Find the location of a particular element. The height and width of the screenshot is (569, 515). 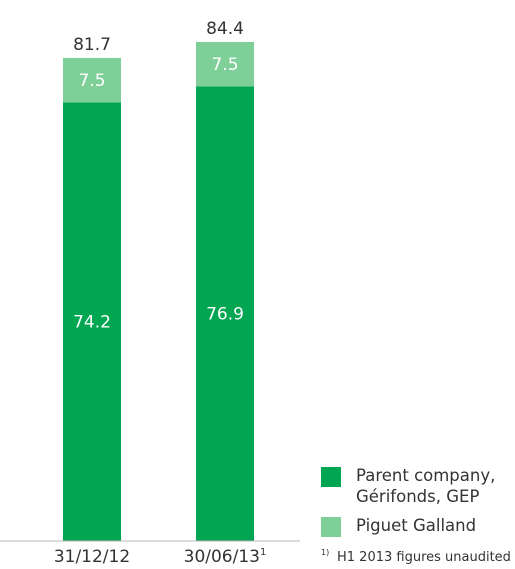

data-label-parent-30-06-13: 76.9 is located at coordinates (225, 315).